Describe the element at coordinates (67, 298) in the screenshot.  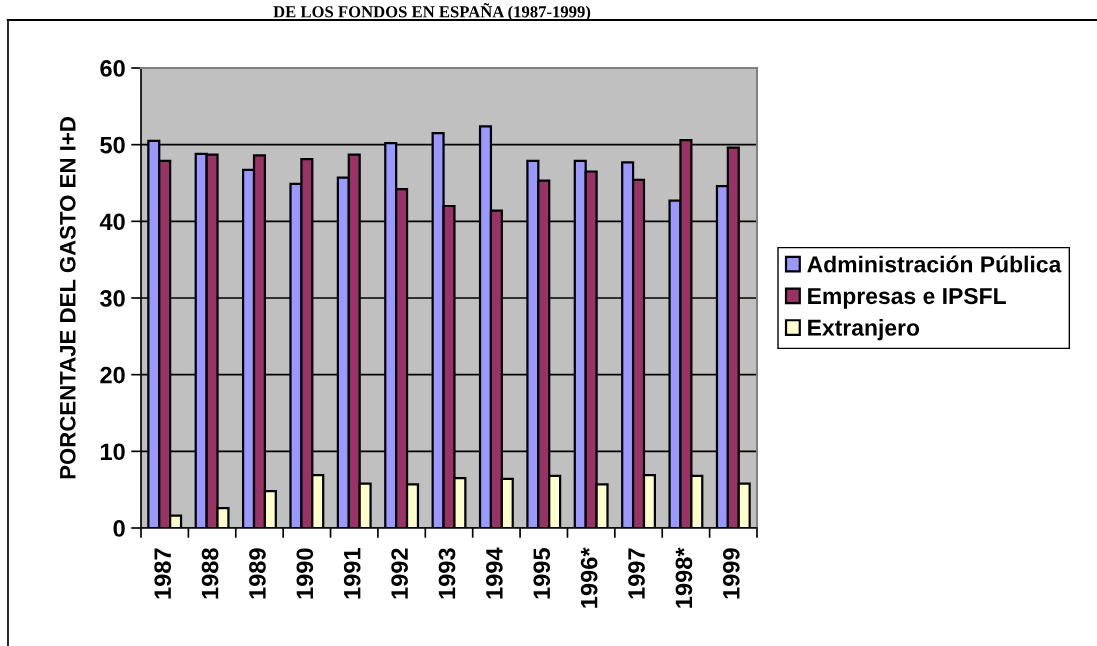
I see `y-axis-title: PORCENTAJE DEL GASTO EN I+D` at that location.